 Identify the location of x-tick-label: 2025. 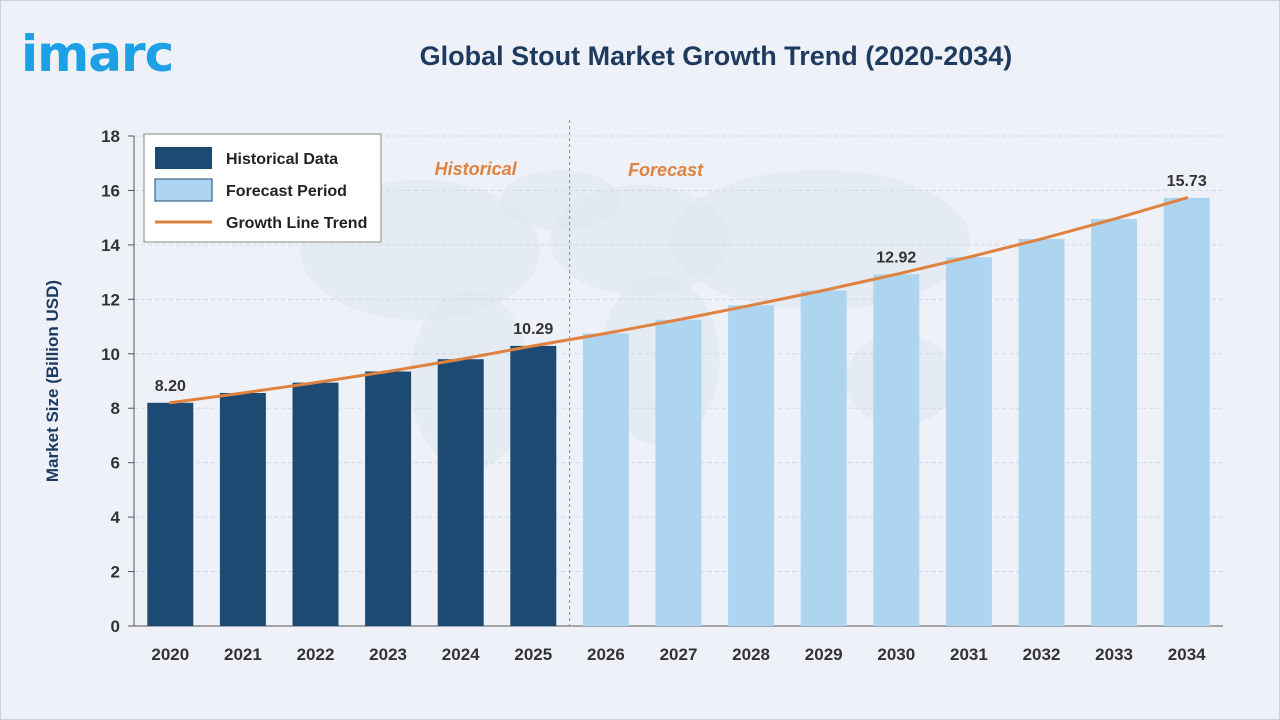
(533, 654).